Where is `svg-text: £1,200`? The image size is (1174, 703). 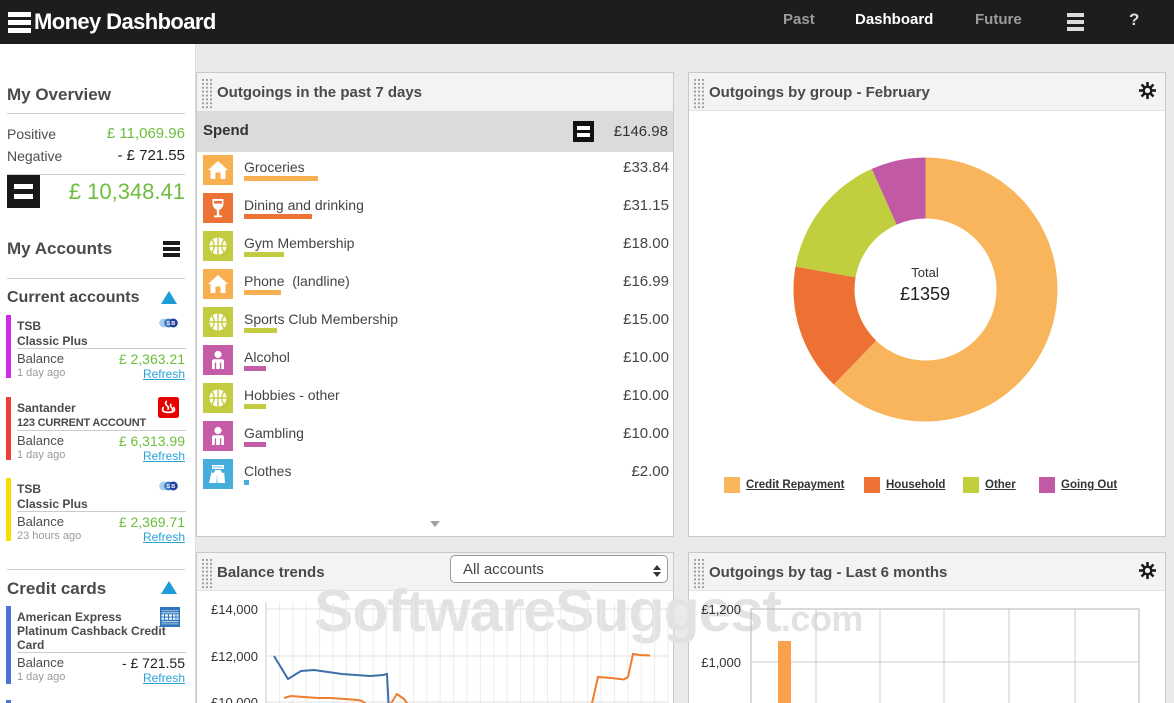 svg-text: £1,200 is located at coordinates (721, 609).